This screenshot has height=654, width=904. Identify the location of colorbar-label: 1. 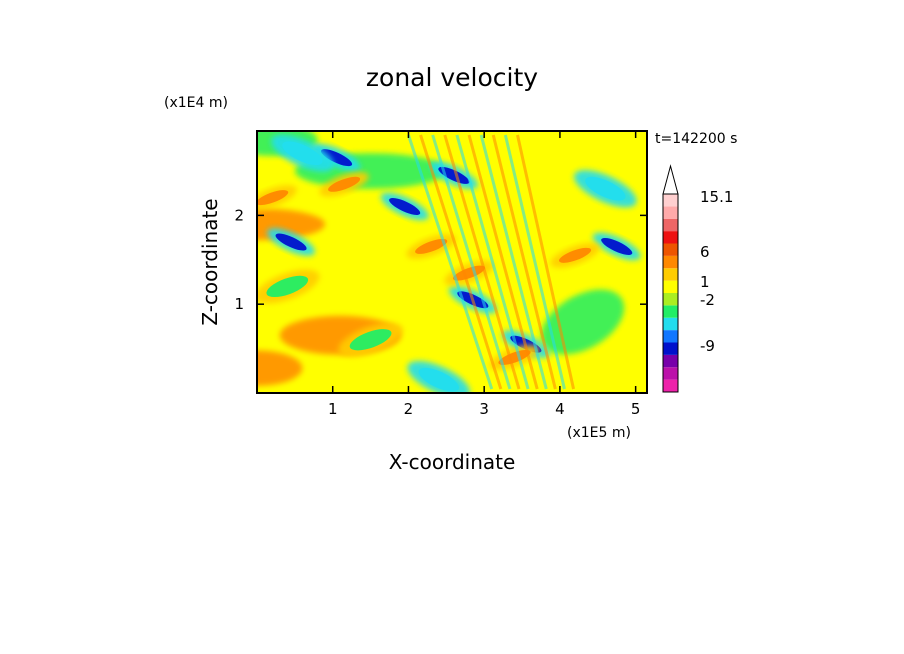
(705, 282).